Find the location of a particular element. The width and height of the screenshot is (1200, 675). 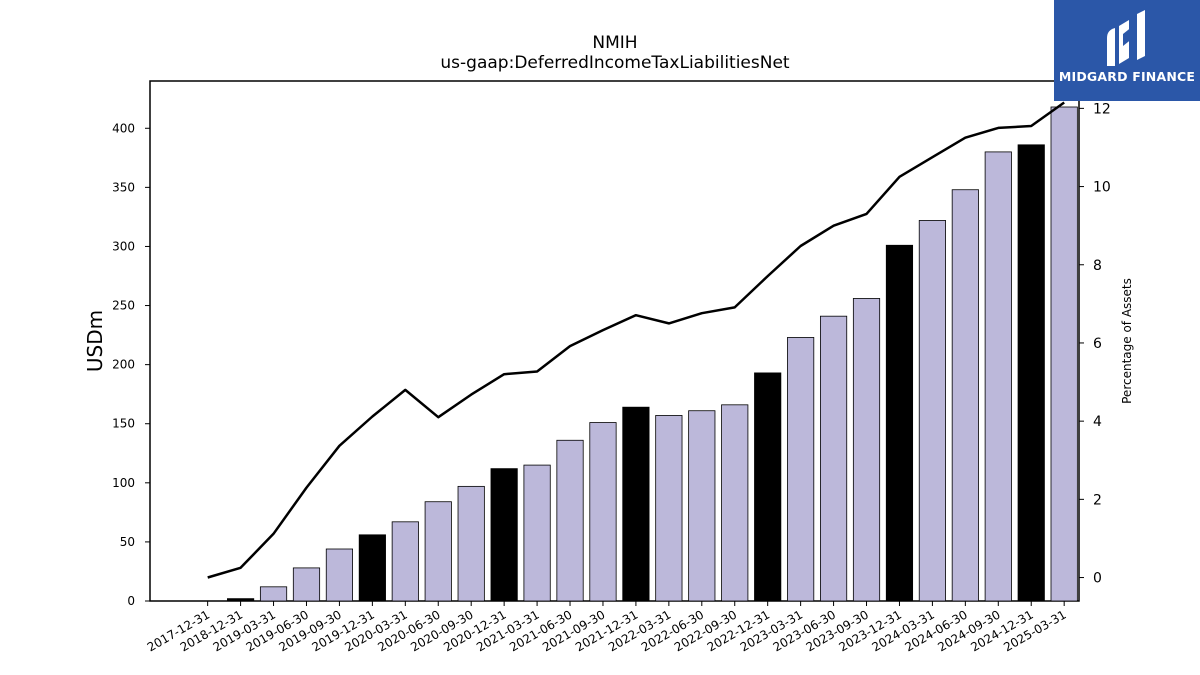

chart-subtitle: us-gaap:DeferredIncomeTaxLiabilitiesNet is located at coordinates (615, 63).